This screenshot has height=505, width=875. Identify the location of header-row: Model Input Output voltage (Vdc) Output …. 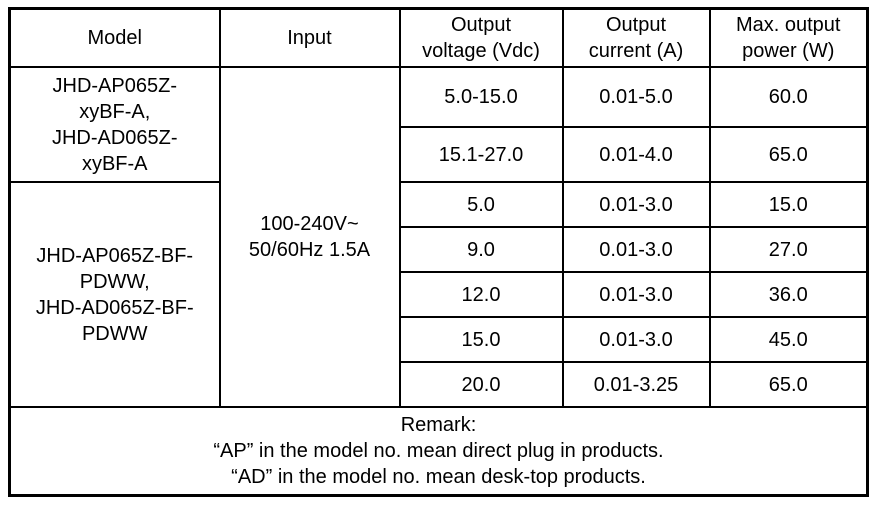
(438, 37).